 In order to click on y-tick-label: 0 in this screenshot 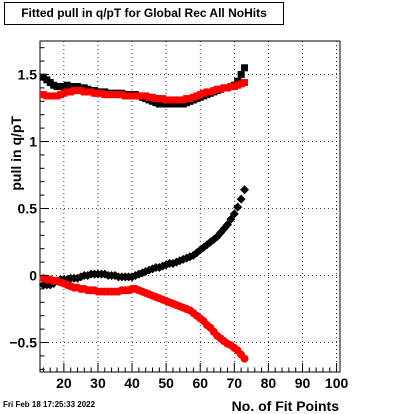, I will do `click(33, 276)`.